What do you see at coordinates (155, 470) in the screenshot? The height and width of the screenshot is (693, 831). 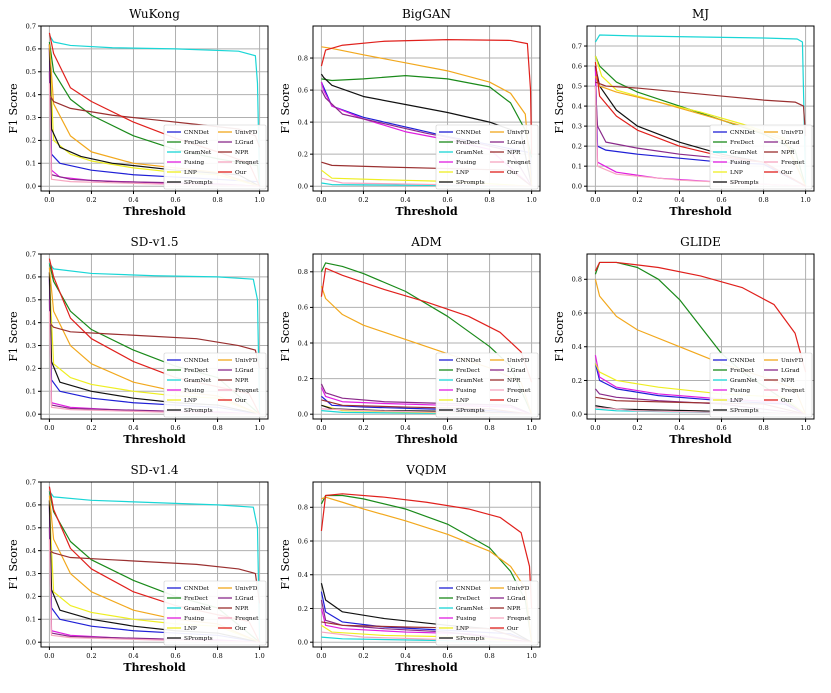 I see `chart-title: SD-v1.4` at bounding box center [155, 470].